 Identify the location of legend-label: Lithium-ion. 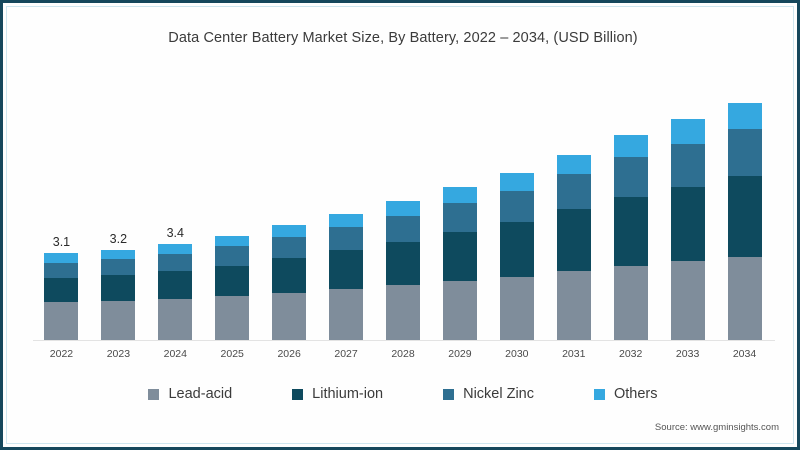
(348, 394).